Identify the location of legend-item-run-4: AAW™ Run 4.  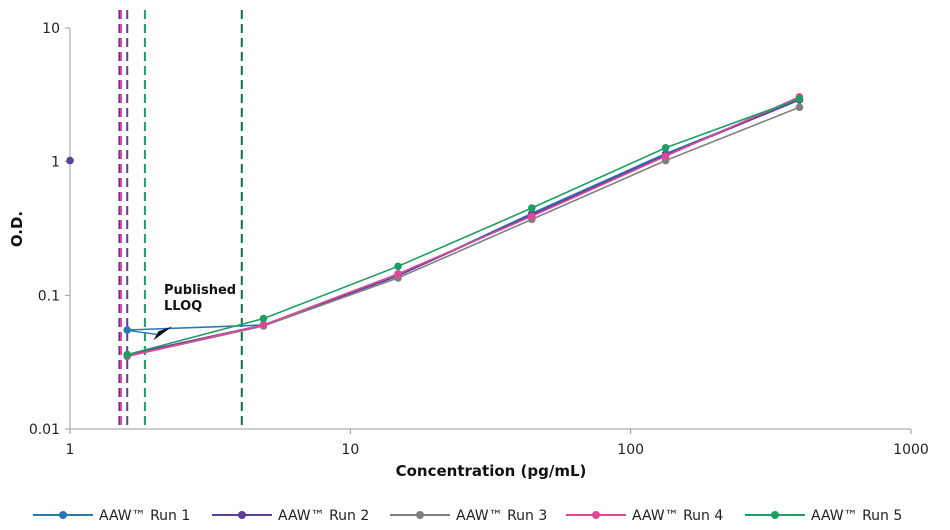
(644, 516).